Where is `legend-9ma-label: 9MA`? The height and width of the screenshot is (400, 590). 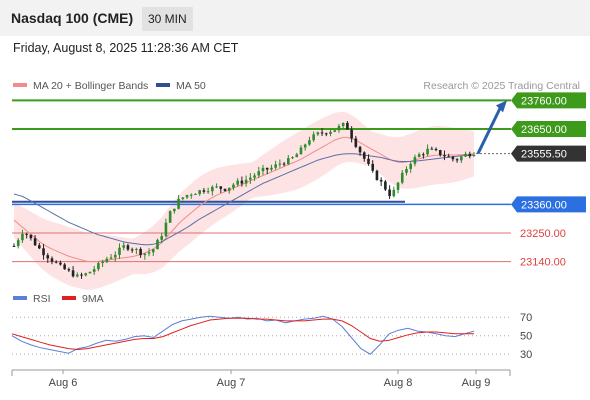 legend-9ma-label: 9MA is located at coordinates (93, 299).